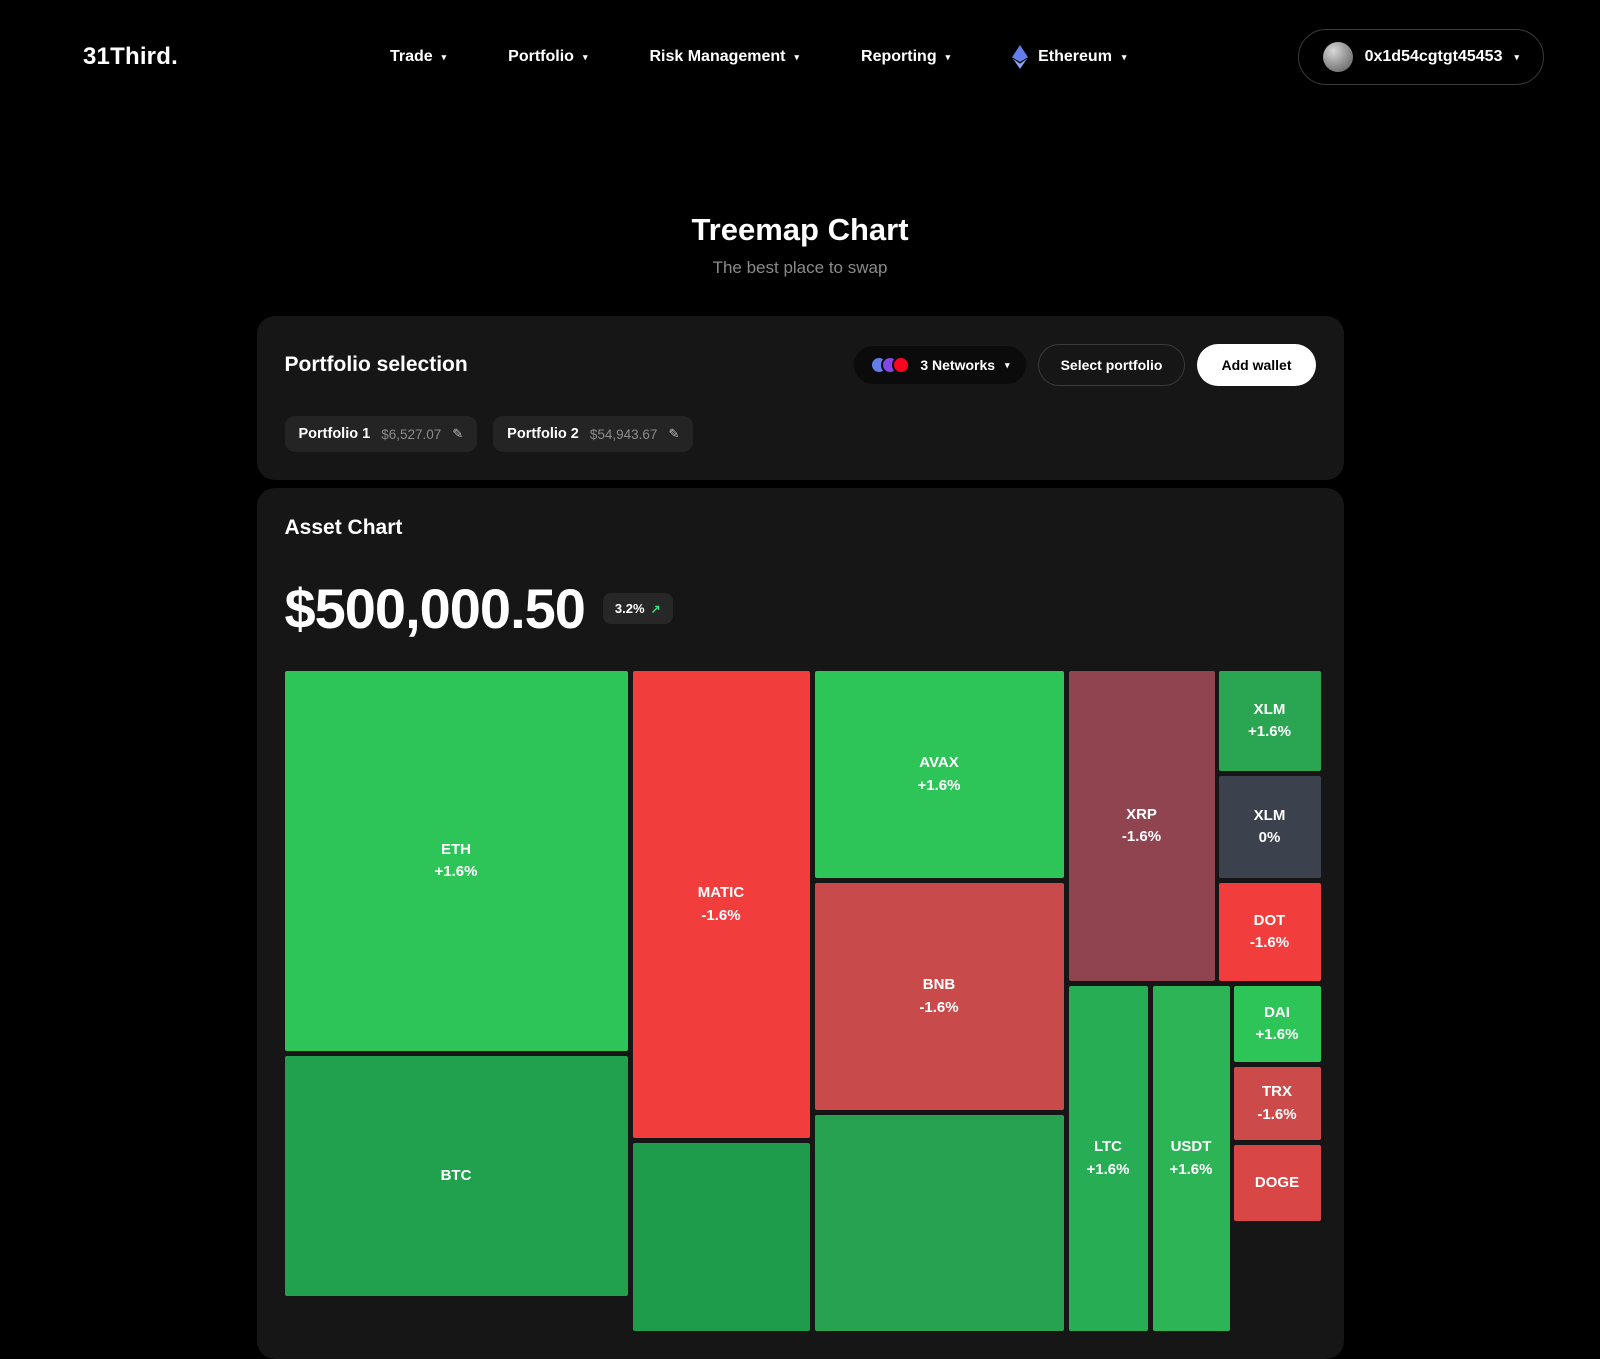 The height and width of the screenshot is (1359, 1600). Describe the element at coordinates (721, 893) in the screenshot. I see `tile-symbol: MATIC` at that location.